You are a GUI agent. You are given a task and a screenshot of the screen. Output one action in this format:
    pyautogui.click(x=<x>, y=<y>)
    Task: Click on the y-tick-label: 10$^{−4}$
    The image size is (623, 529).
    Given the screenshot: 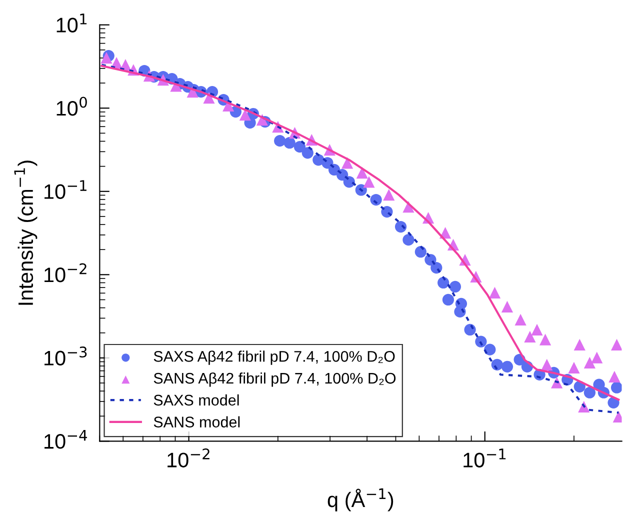 What is the action you would take?
    pyautogui.click(x=65, y=439)
    